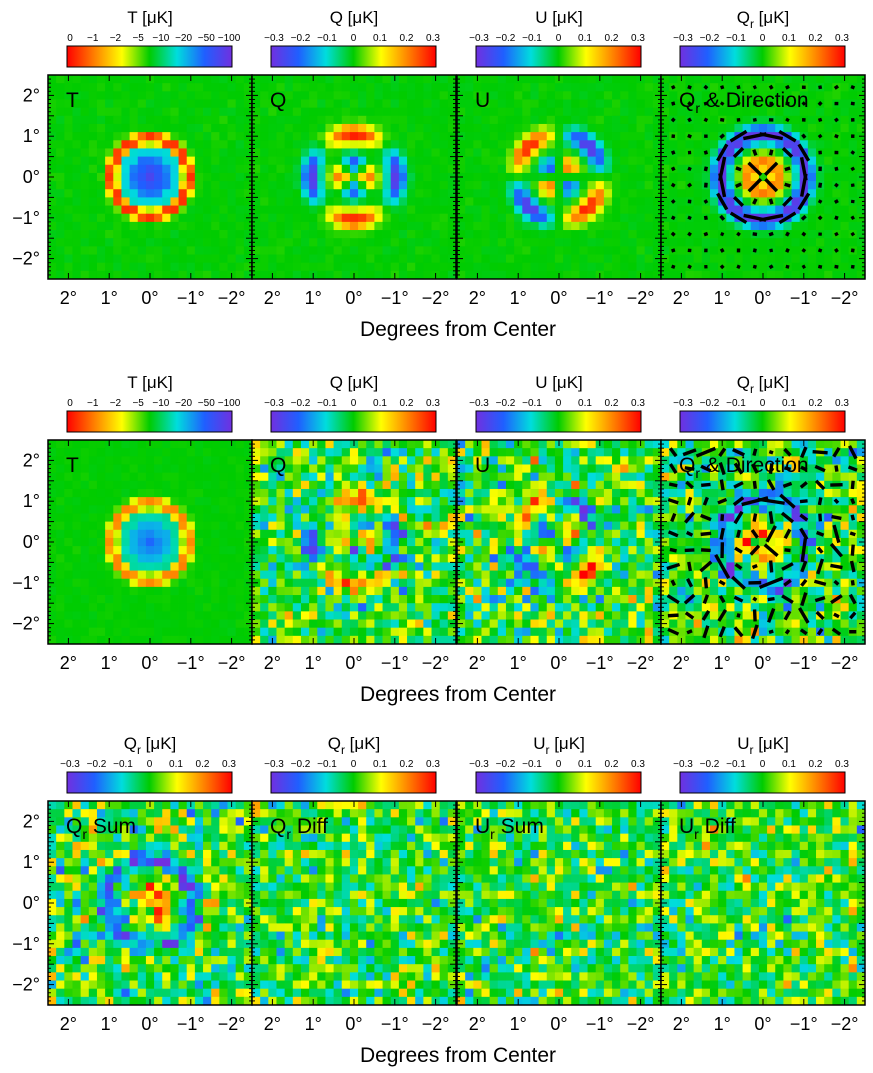  I want to click on polarization-stick, so click(673, 218).